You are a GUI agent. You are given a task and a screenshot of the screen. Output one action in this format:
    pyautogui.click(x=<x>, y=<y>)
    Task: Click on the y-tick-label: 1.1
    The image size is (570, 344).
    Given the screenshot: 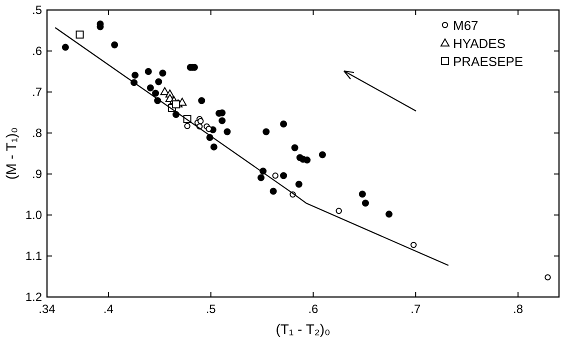 What is the action you would take?
    pyautogui.click(x=33, y=256)
    